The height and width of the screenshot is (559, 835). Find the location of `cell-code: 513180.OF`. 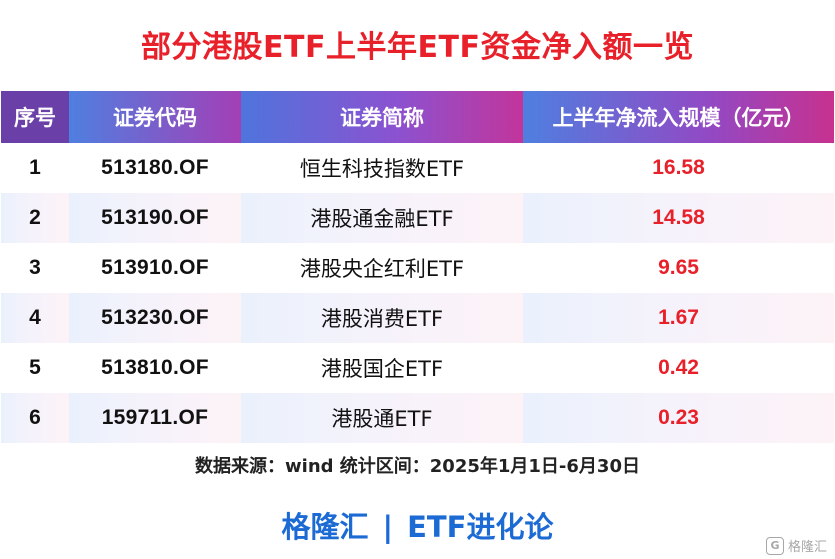

cell-code: 513180.OF is located at coordinates (155, 167).